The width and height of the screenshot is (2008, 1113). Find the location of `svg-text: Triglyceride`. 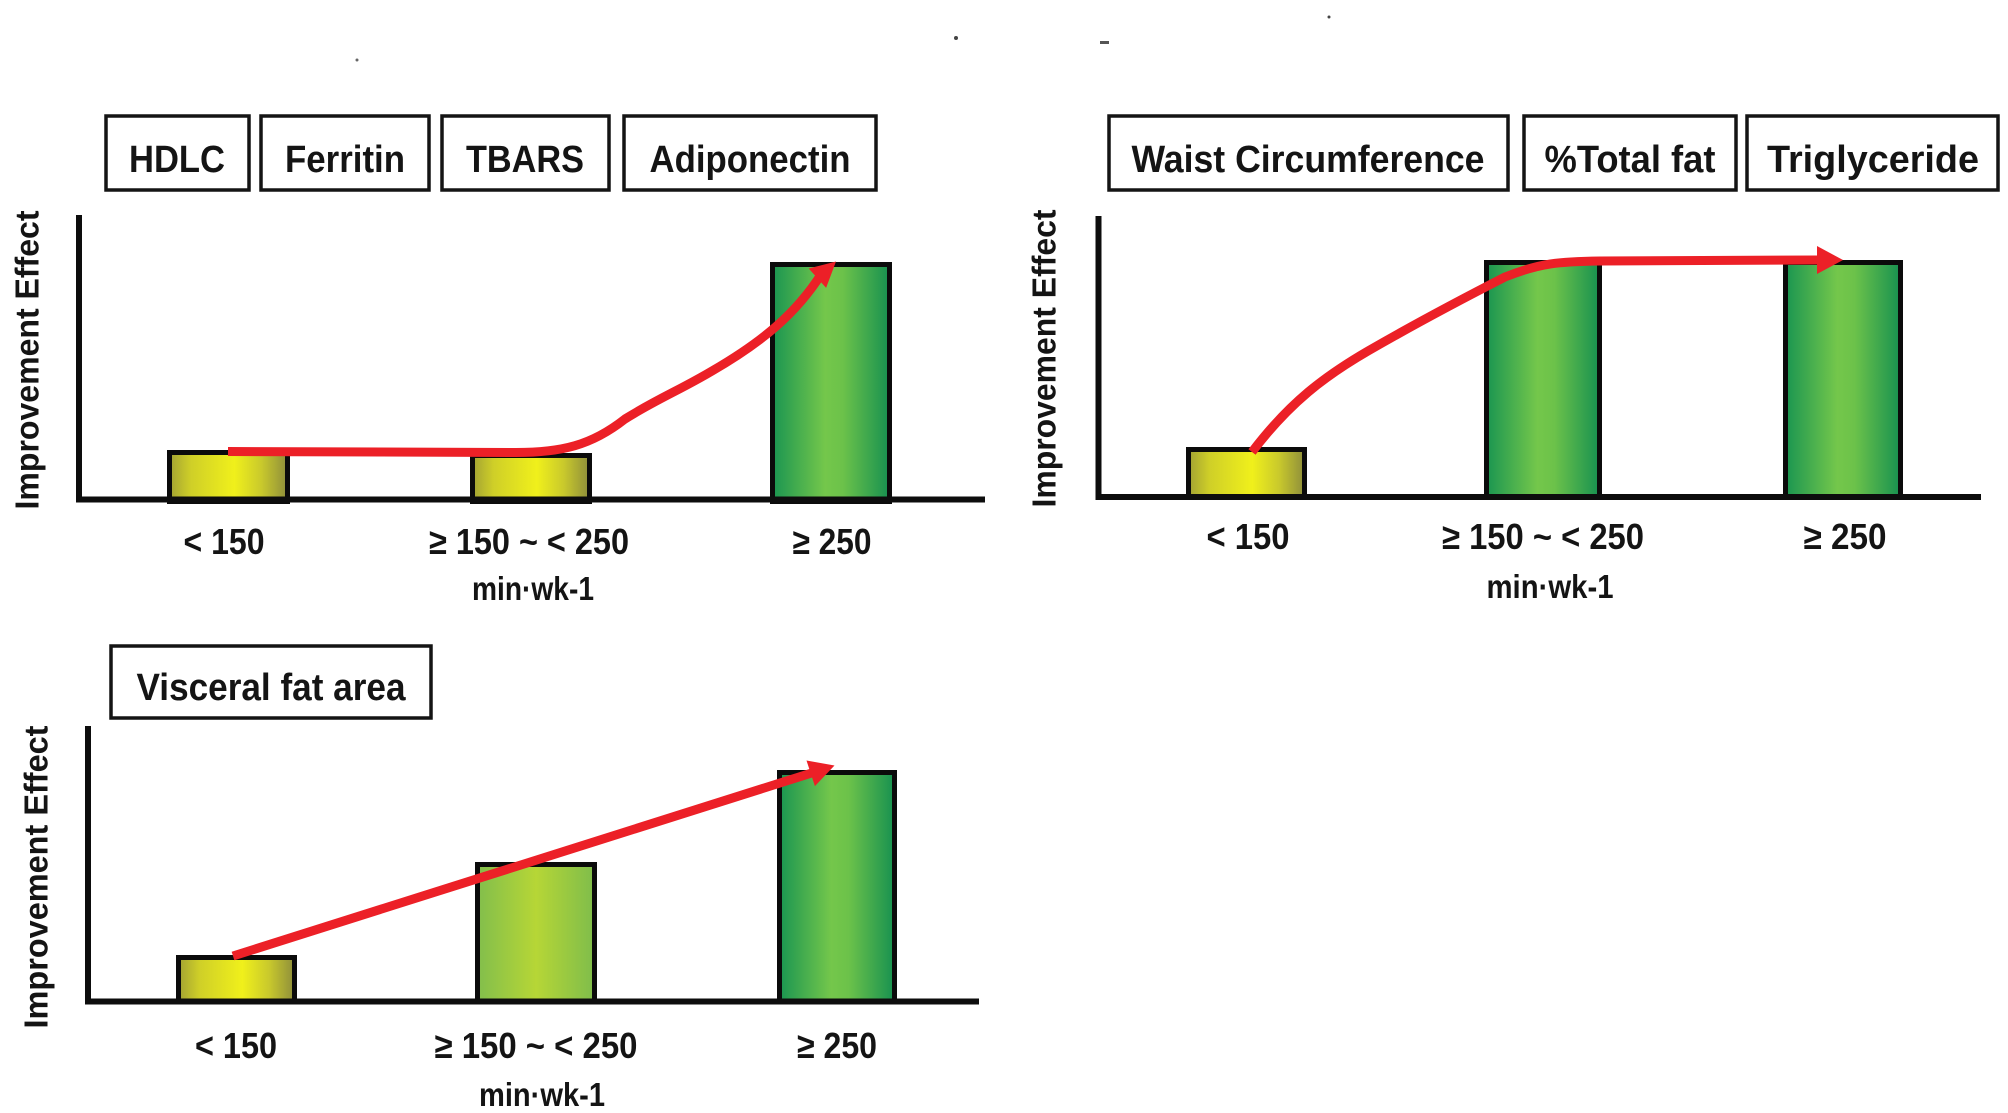

svg-text: Triglyceride is located at coordinates (1873, 160).